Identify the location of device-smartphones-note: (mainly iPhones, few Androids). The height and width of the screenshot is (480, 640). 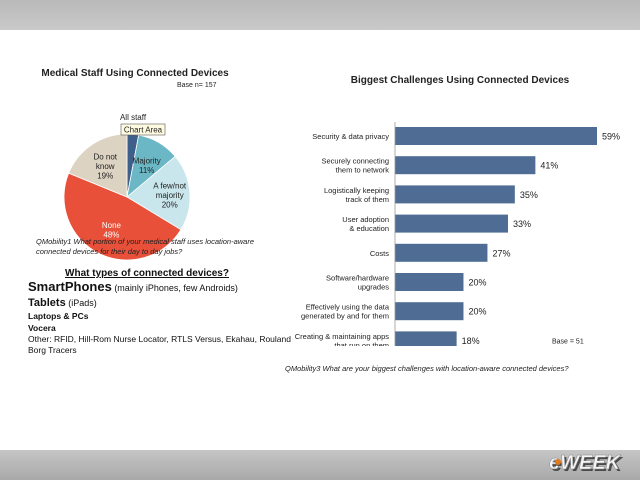
(174, 288).